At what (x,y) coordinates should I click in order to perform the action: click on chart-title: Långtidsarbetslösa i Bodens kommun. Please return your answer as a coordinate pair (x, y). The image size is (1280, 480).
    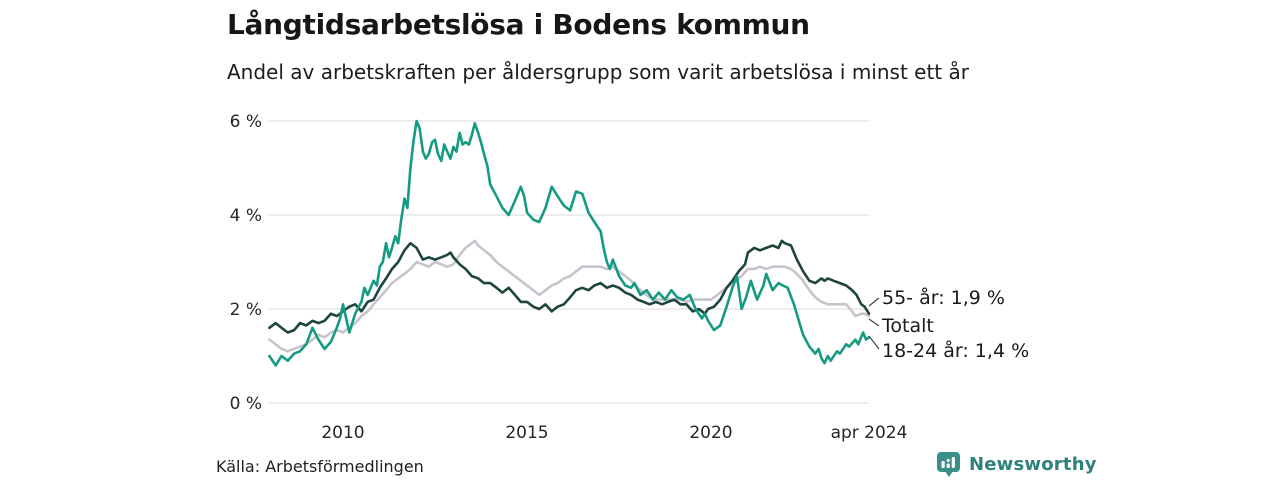
    Looking at the image, I should click on (518, 24).